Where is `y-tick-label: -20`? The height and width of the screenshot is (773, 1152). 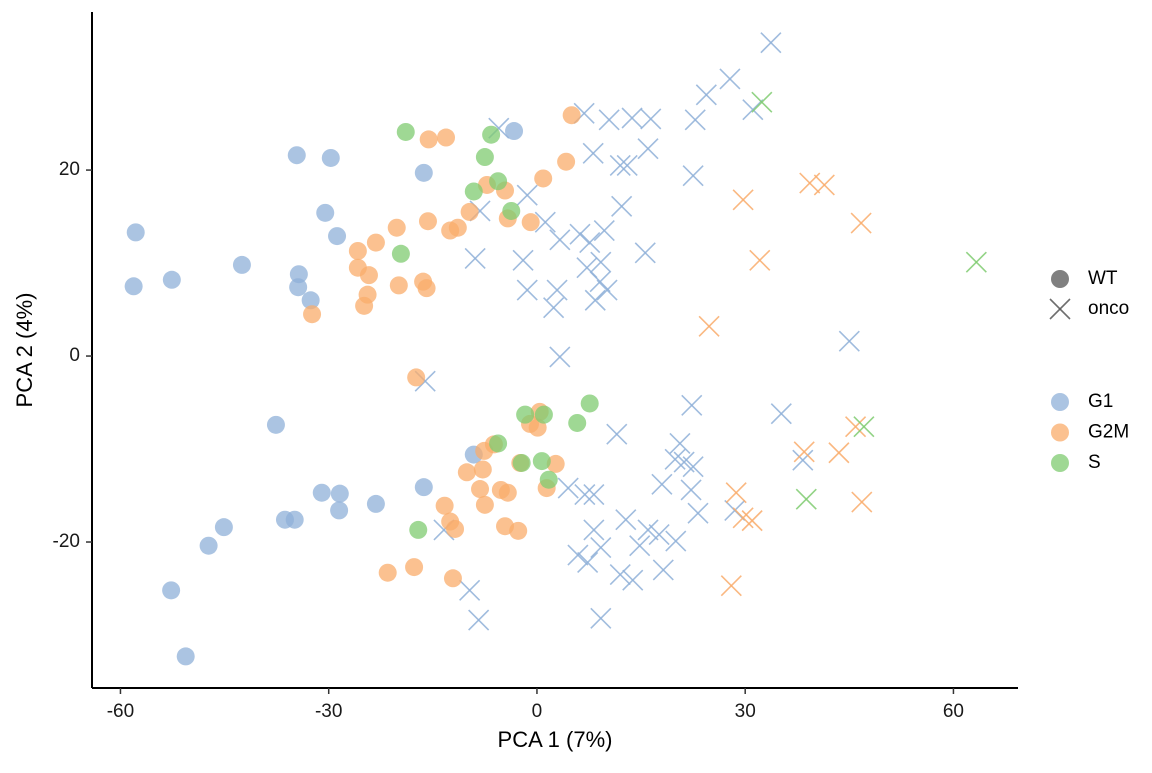 y-tick-label: -20 is located at coordinates (66, 541).